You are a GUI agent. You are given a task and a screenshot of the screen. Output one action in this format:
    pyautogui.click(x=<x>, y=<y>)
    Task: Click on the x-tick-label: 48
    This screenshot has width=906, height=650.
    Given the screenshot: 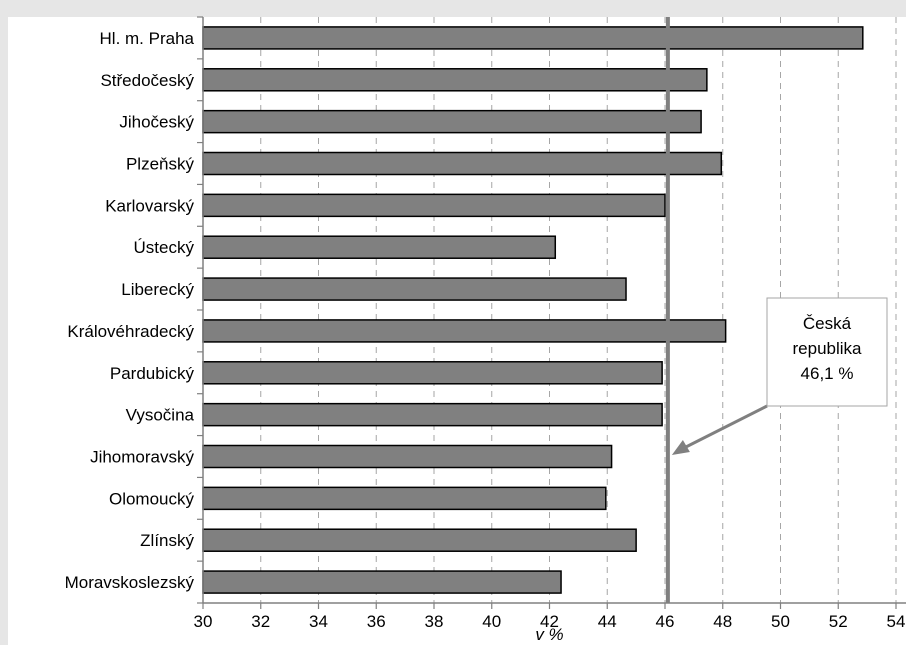 What is the action you would take?
    pyautogui.click(x=722, y=621)
    